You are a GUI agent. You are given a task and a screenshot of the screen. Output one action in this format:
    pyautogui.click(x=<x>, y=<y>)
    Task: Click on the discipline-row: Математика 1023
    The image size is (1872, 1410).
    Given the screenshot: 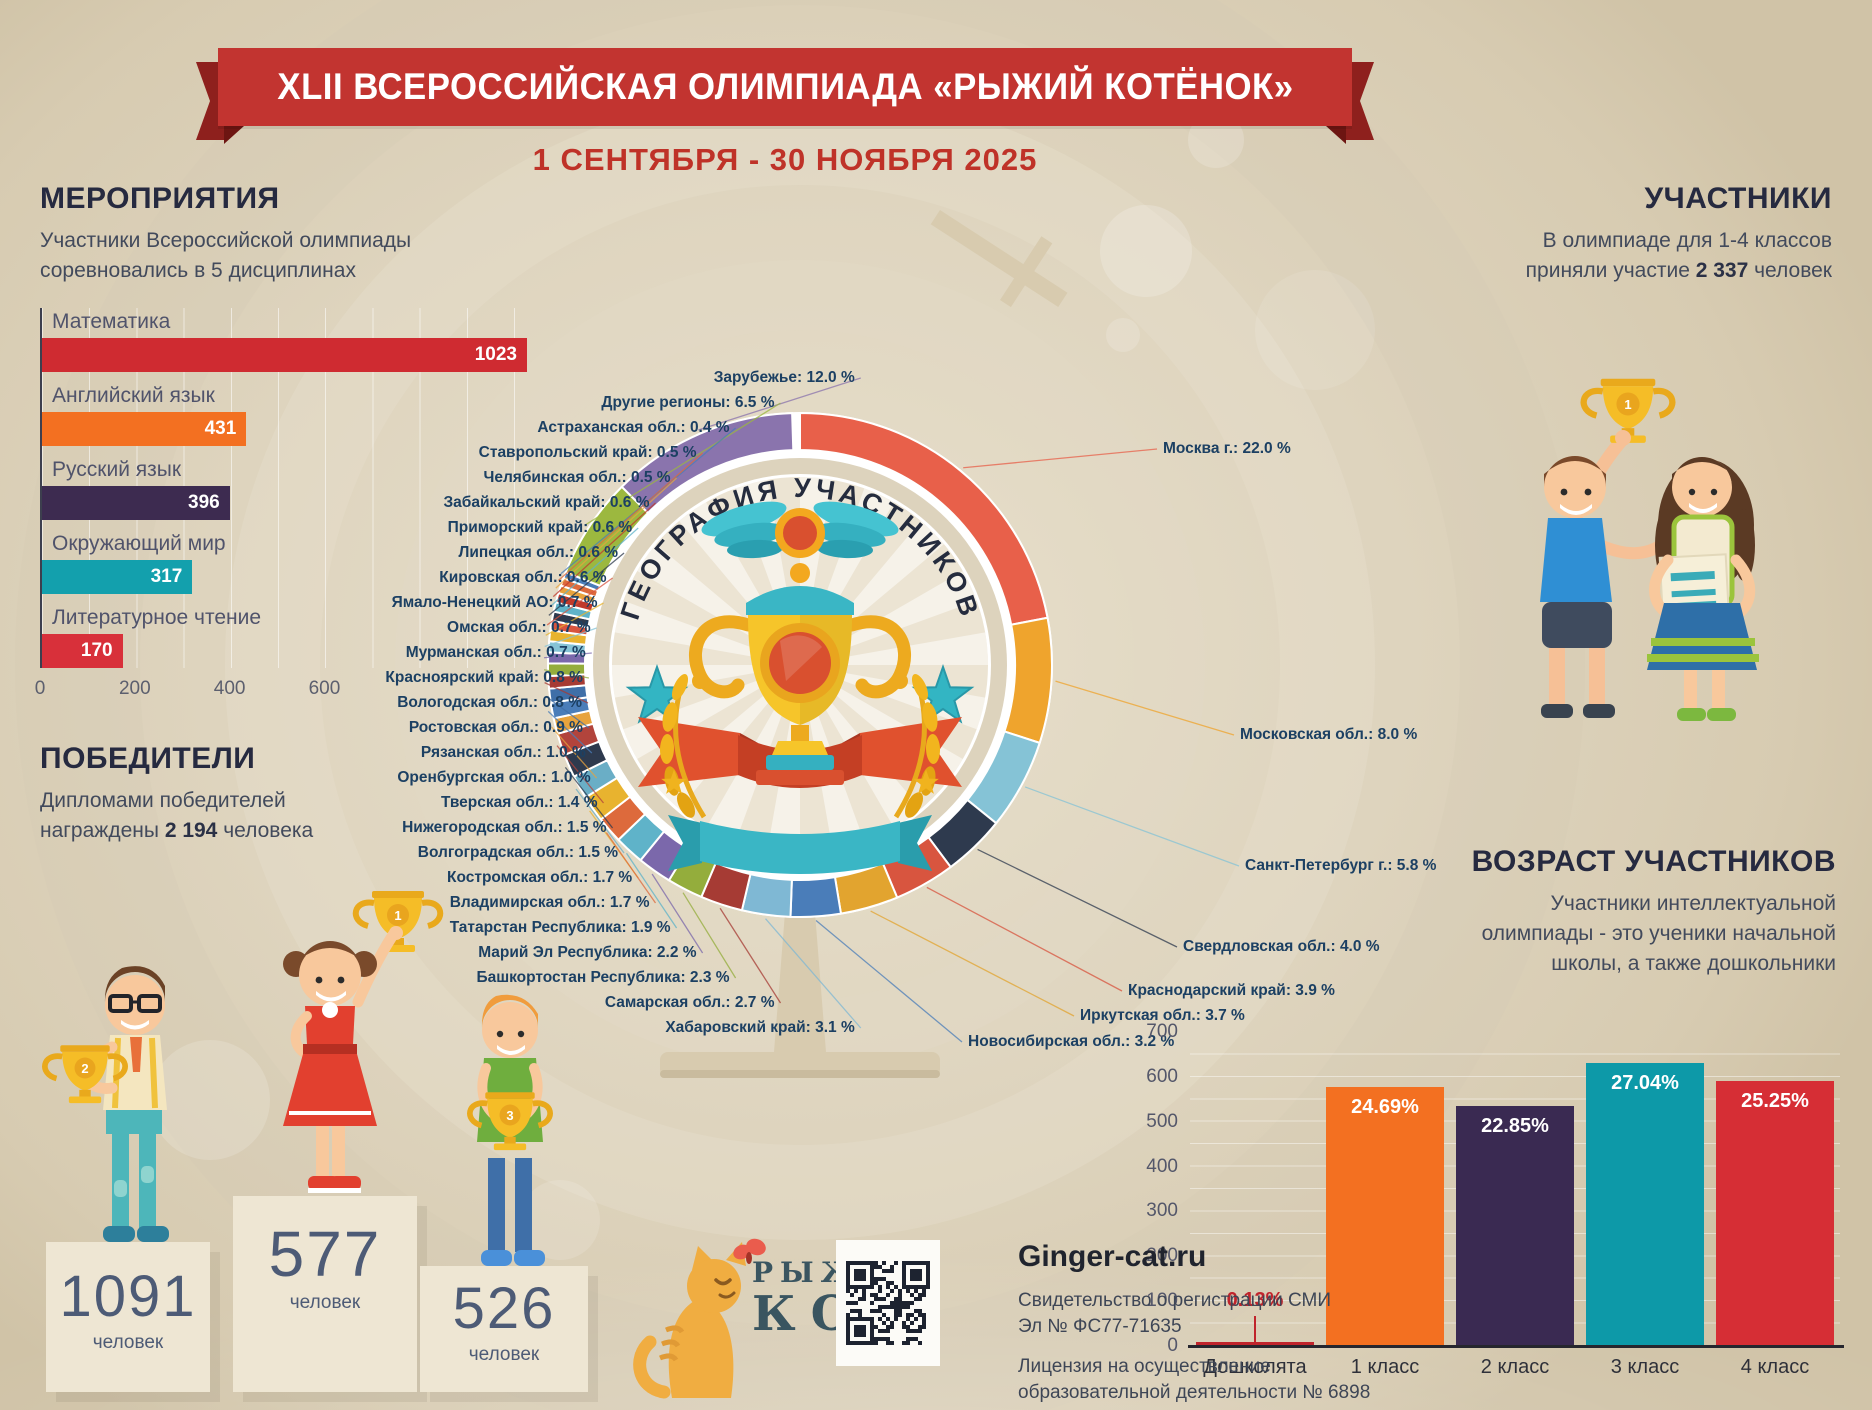 What is the action you would take?
    pyautogui.click(x=298, y=340)
    